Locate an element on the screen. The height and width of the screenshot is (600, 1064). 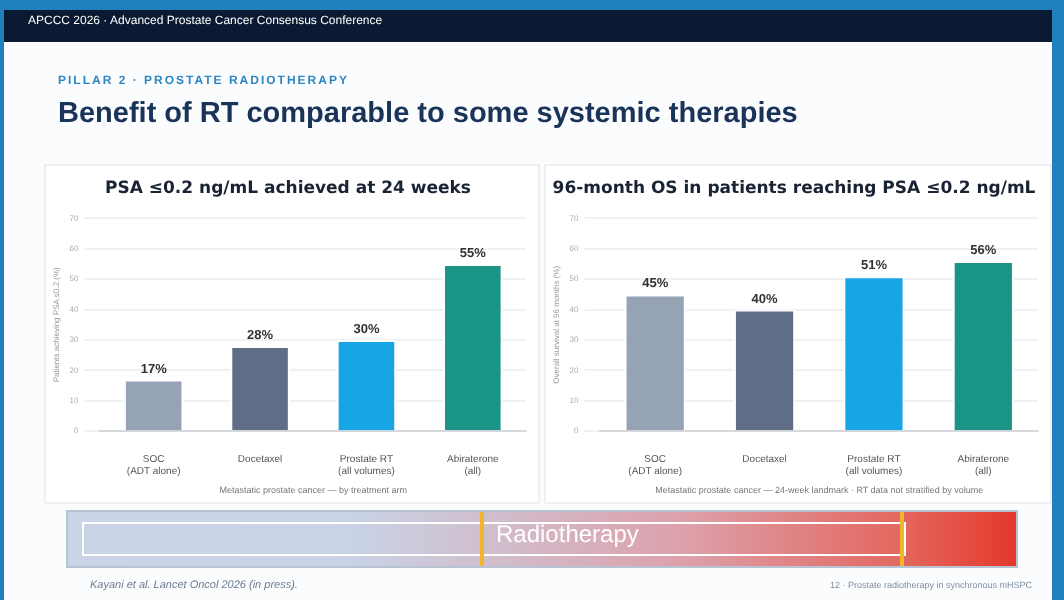
text: Benefit of RT comparable to some systemic therapies is located at coordinates (428, 114).